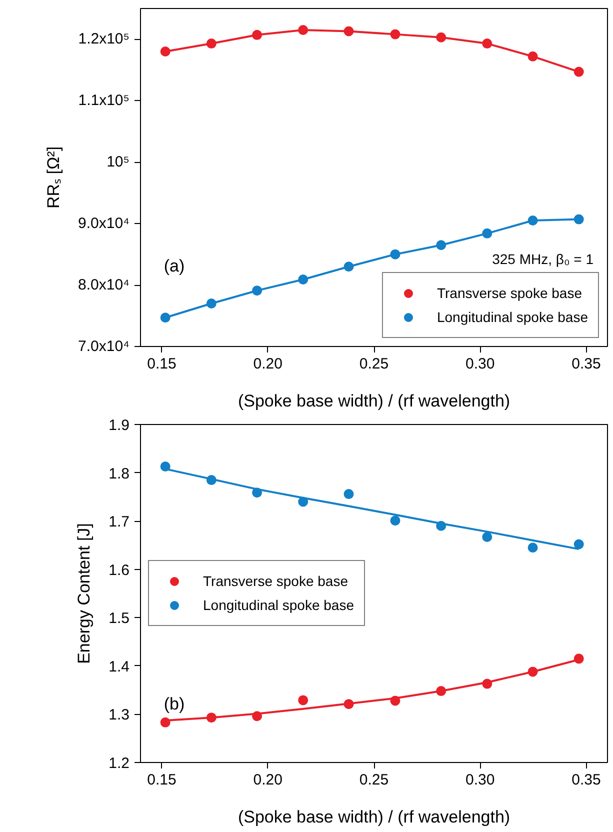 The height and width of the screenshot is (832, 613). What do you see at coordinates (119, 522) in the screenshot?
I see `y-tick-label: 1.7` at bounding box center [119, 522].